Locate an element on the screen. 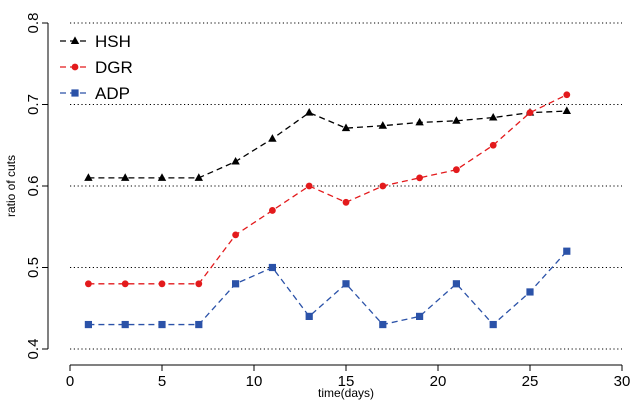  series-line-adp is located at coordinates (328, 288).